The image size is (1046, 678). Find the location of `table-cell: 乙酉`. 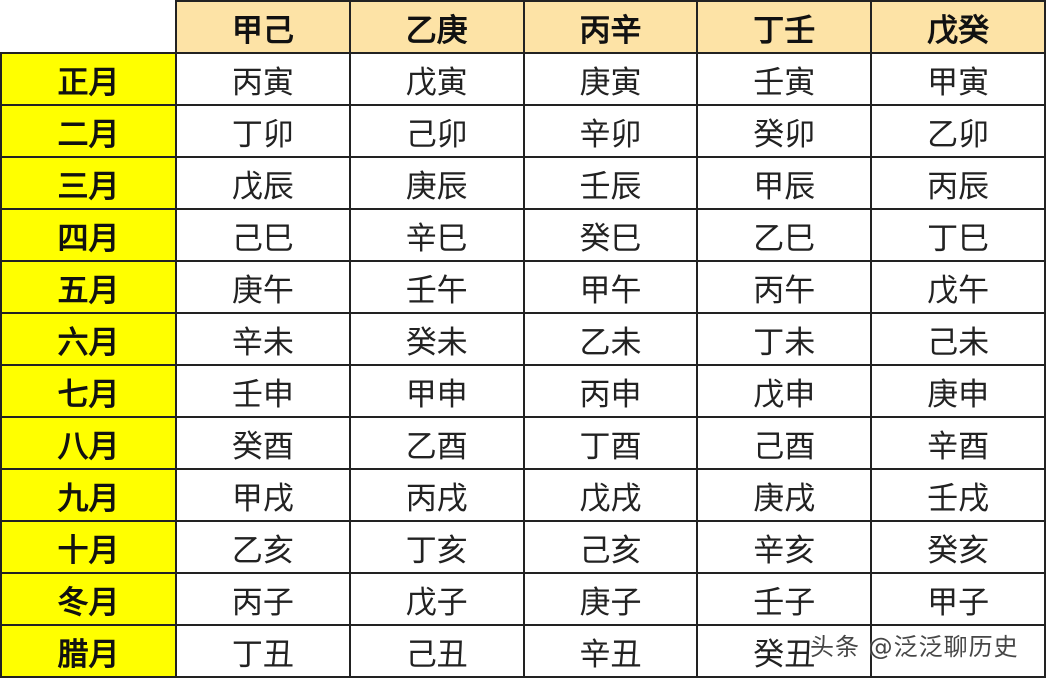

table-cell: 乙酉 is located at coordinates (436, 443).